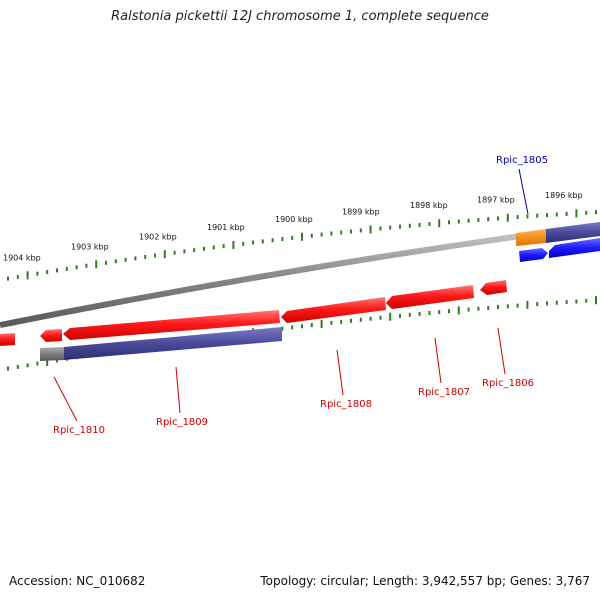 Image resolution: width=600 pixels, height=600 pixels. I want to click on scale-label: 1897 kbp, so click(496, 200).